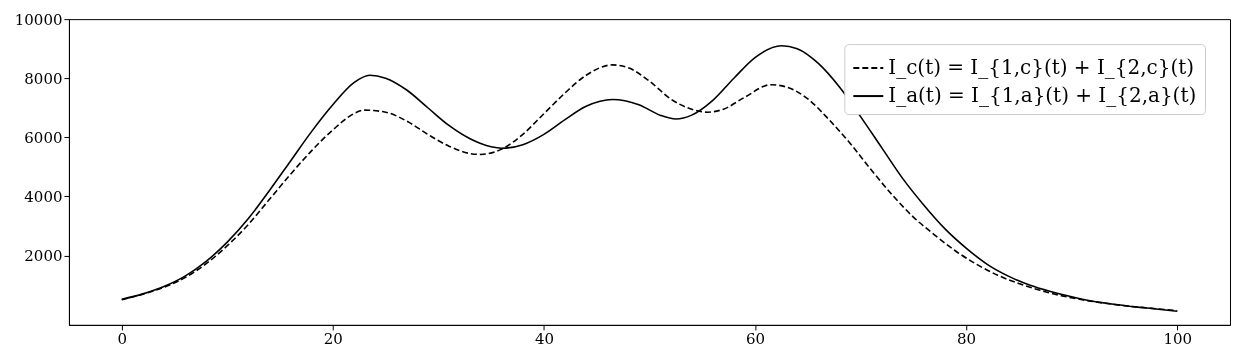  What do you see at coordinates (43, 255) in the screenshot?
I see `y-tick-label: 2000` at bounding box center [43, 255].